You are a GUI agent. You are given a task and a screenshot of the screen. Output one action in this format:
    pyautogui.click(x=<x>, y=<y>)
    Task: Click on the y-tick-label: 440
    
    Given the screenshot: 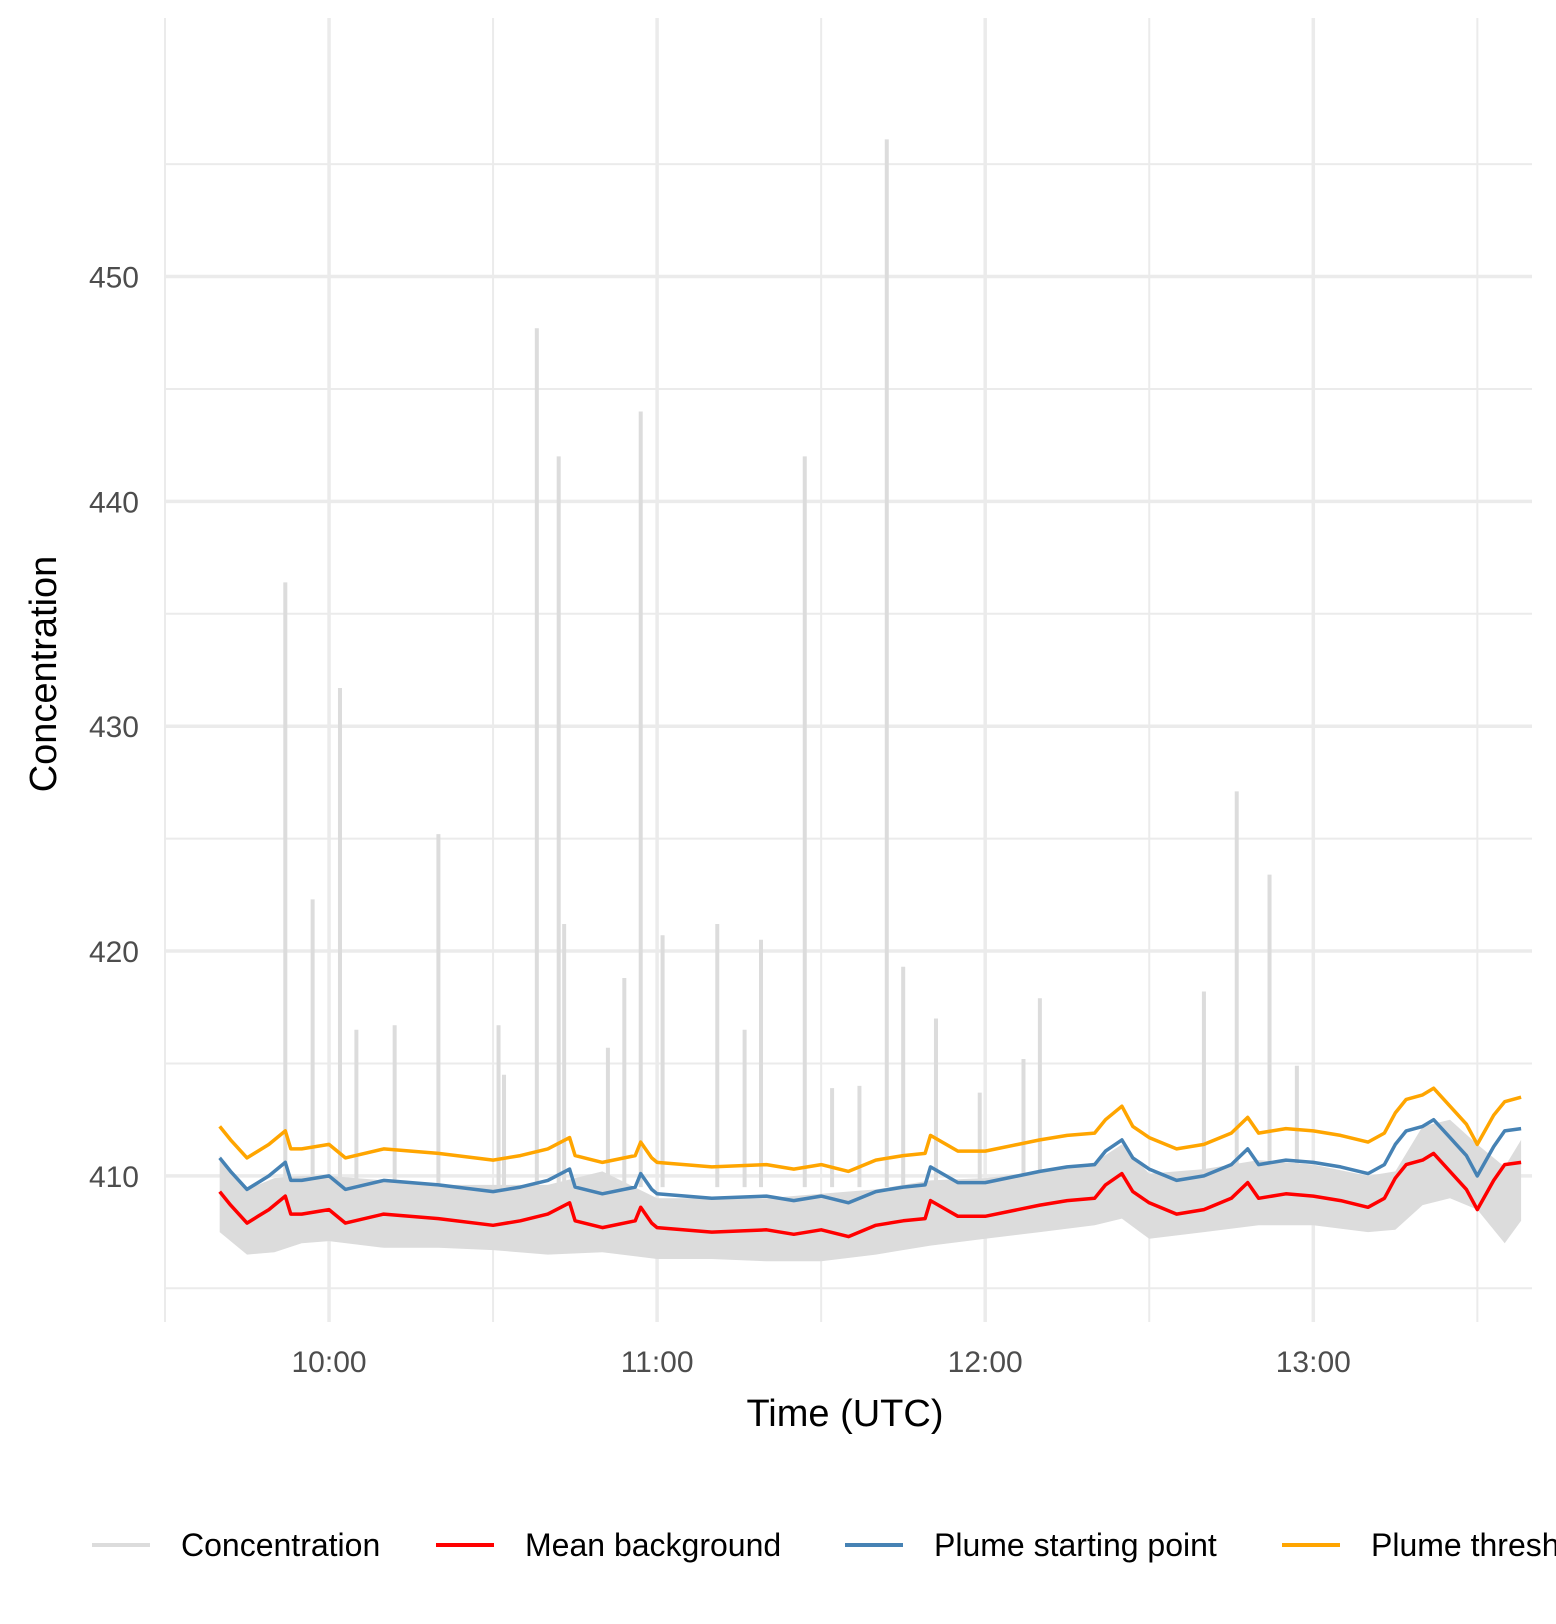 What is the action you would take?
    pyautogui.click(x=114, y=502)
    